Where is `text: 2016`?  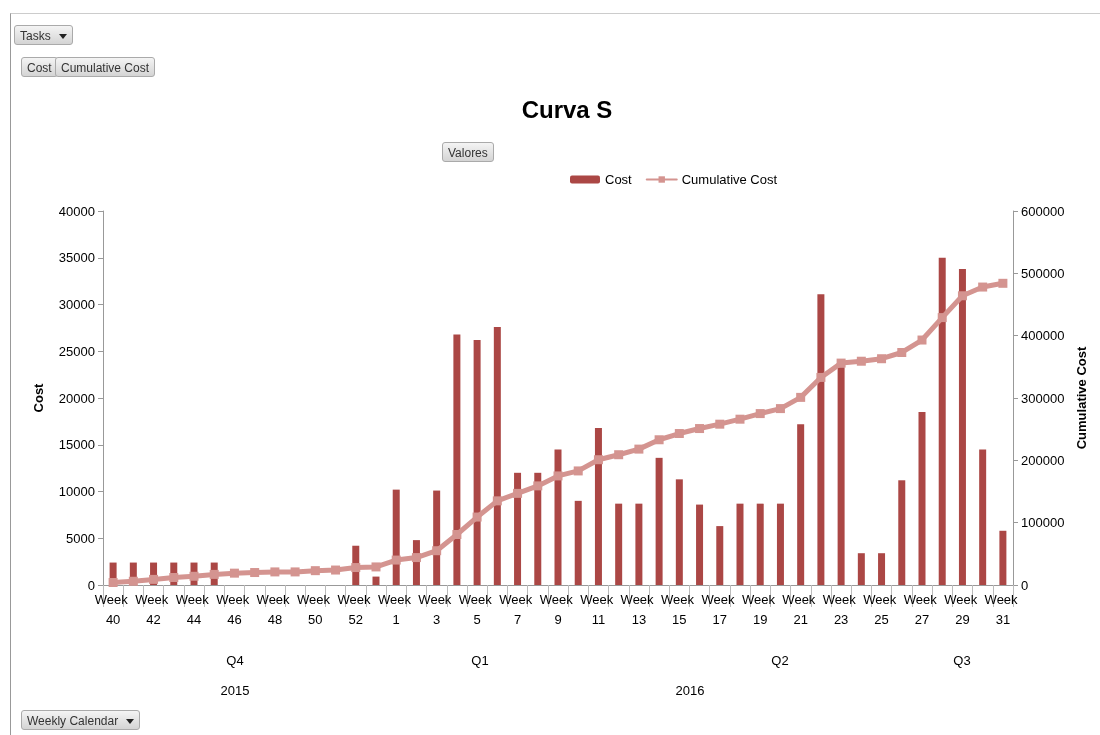
text: 2016 is located at coordinates (690, 690).